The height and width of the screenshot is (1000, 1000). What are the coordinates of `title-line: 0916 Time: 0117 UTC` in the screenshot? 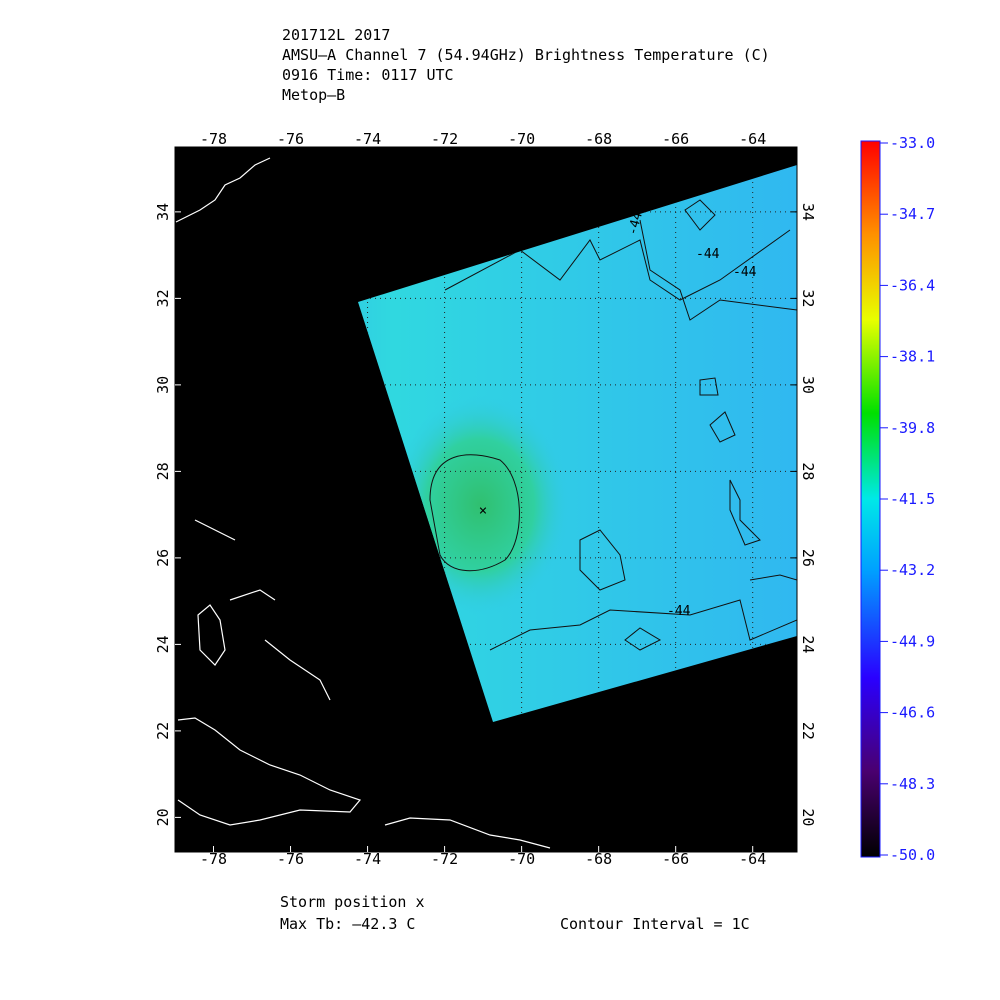 It's located at (368, 75).